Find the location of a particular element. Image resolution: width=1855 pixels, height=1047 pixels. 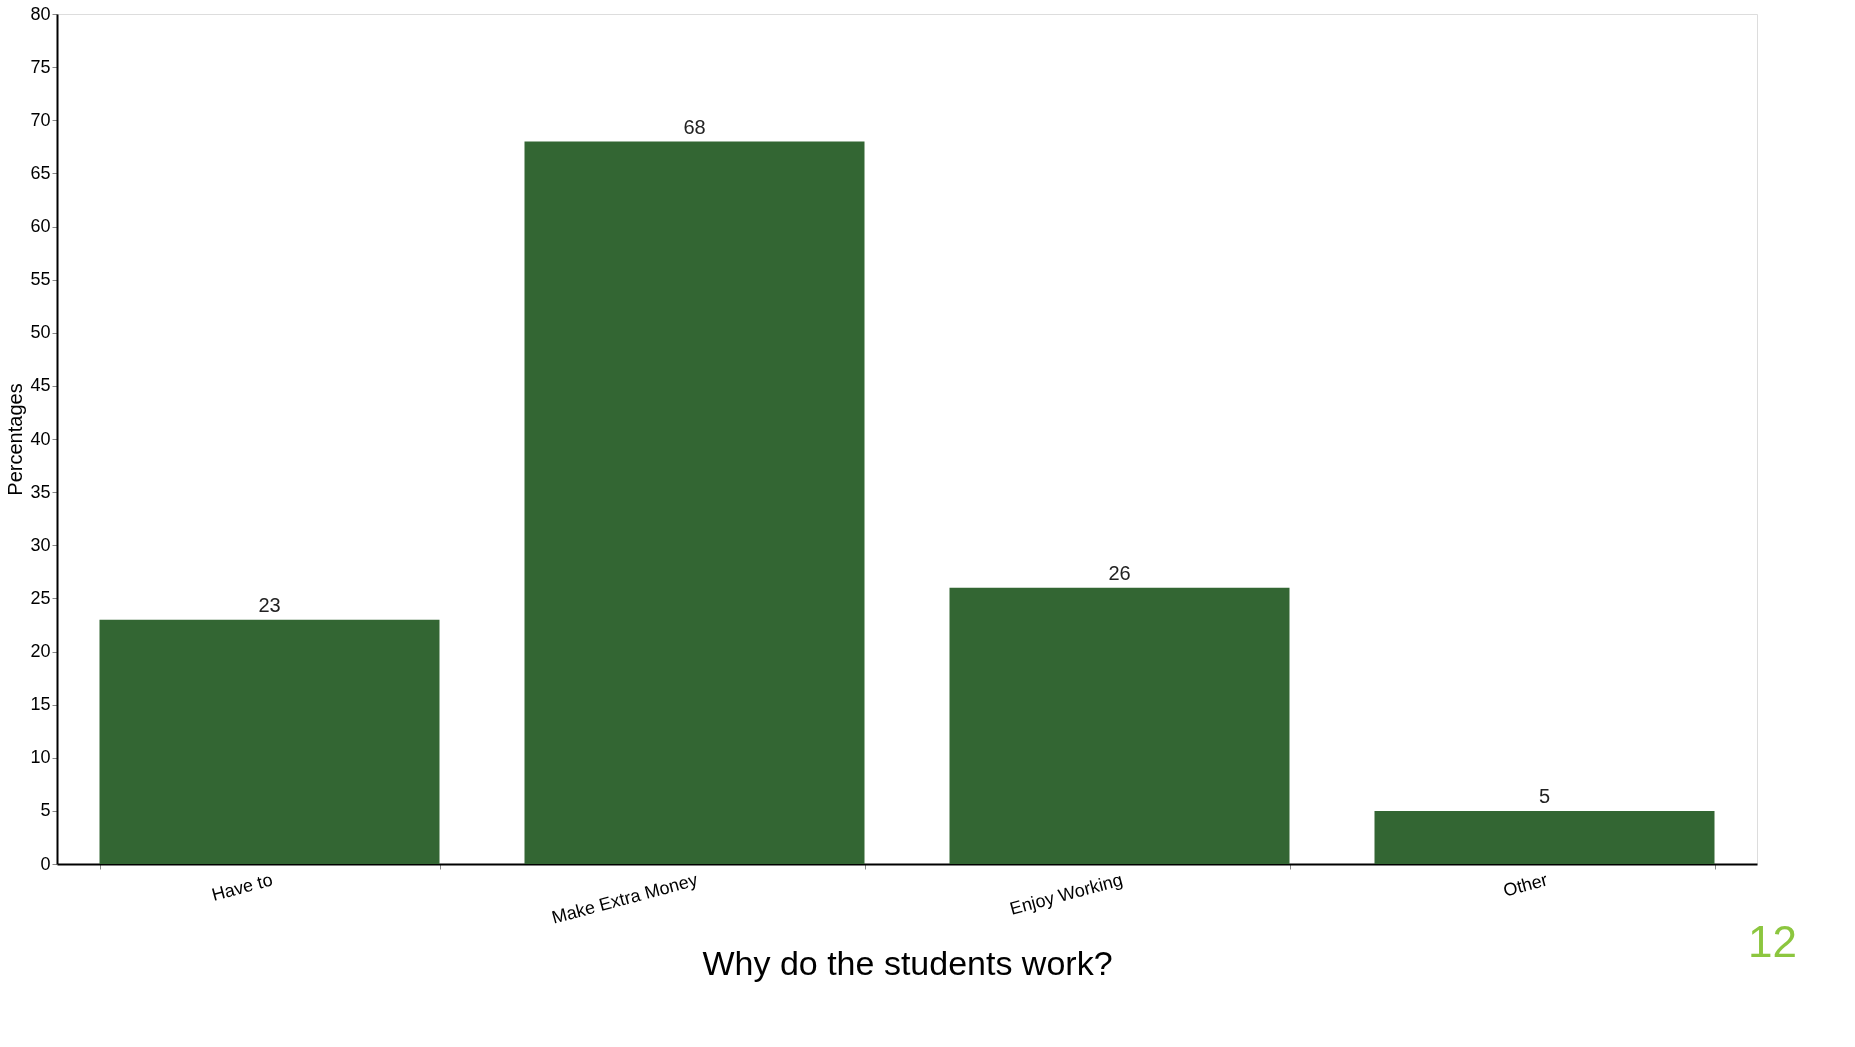

x-axis-title: Why do the students work? is located at coordinates (907, 962).